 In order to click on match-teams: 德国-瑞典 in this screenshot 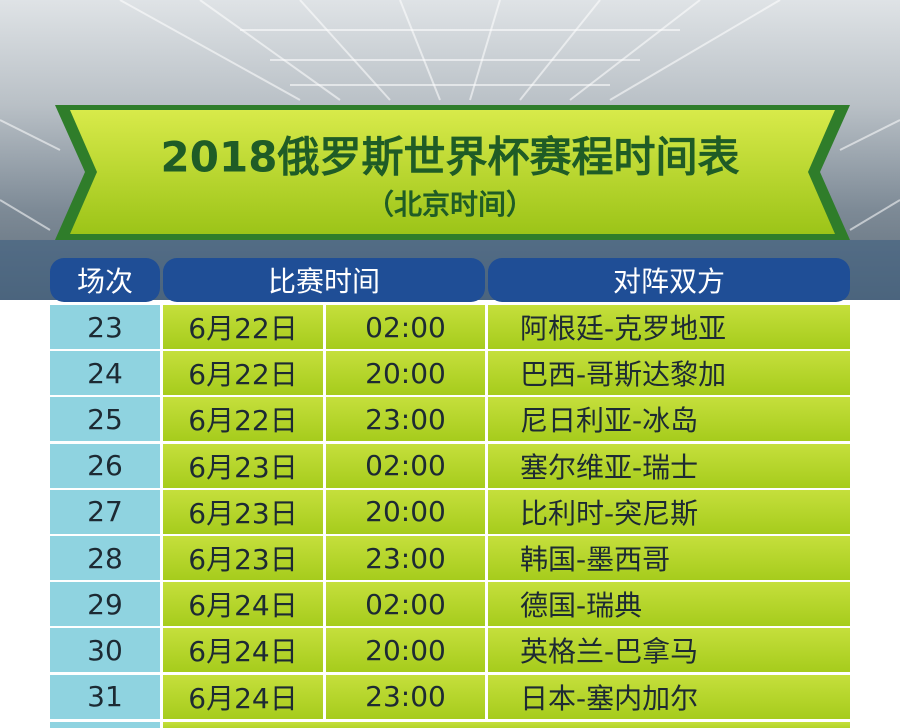, I will do `click(669, 604)`.